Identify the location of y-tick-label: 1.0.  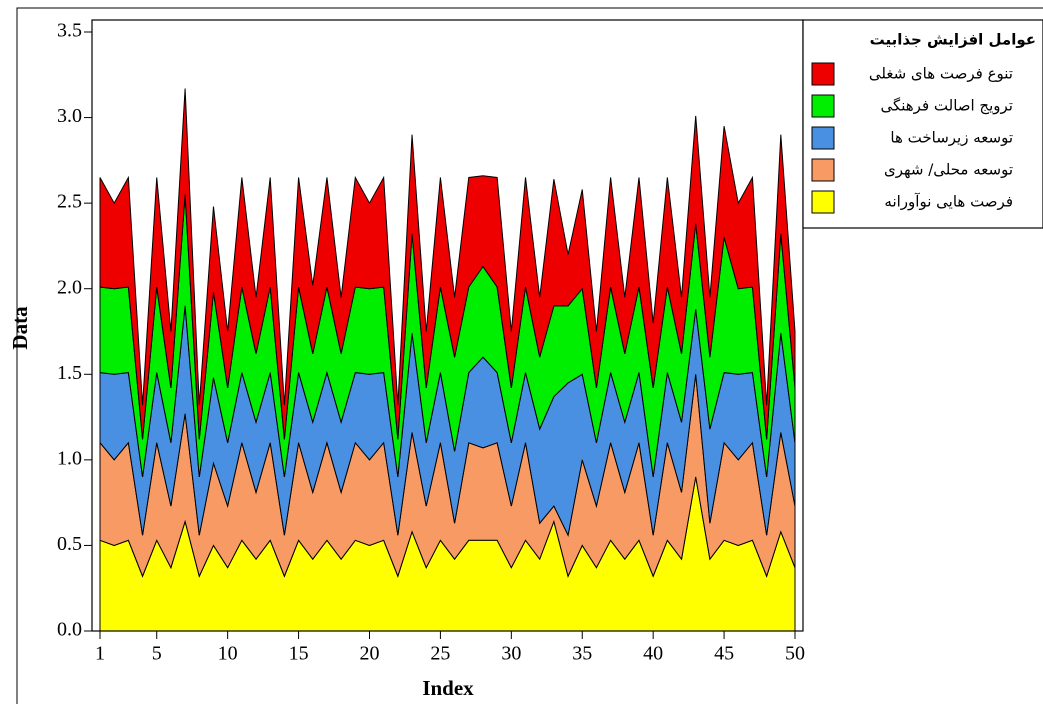
(69, 458).